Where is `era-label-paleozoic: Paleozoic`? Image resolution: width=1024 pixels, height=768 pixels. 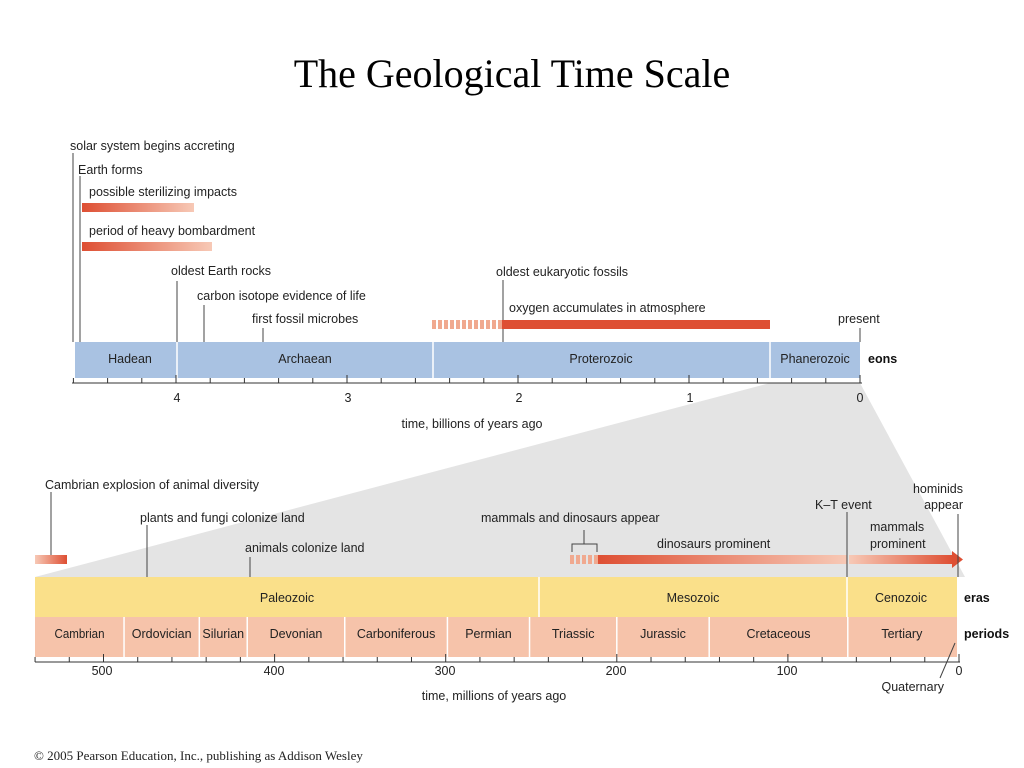
era-label-paleozoic: Paleozoic is located at coordinates (287, 598).